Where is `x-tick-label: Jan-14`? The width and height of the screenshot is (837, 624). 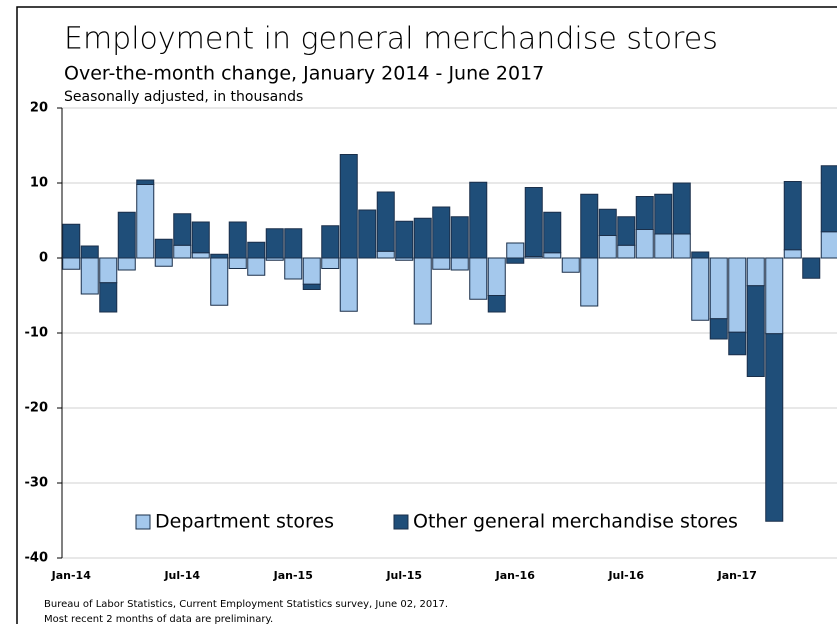 x-tick-label: Jan-14 is located at coordinates (71, 575).